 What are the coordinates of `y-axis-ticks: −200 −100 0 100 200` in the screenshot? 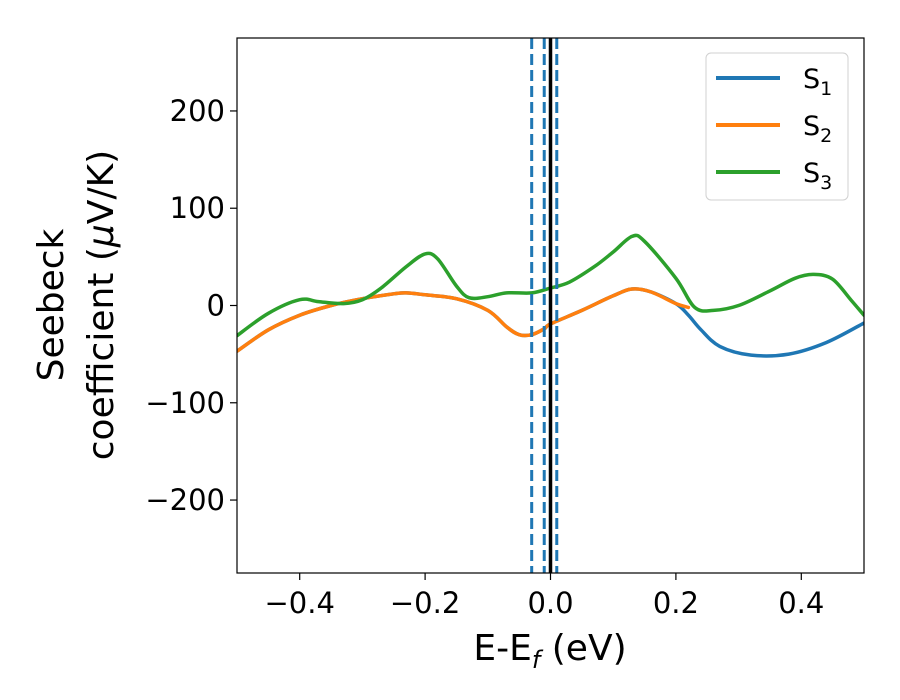 It's located at (191, 305).